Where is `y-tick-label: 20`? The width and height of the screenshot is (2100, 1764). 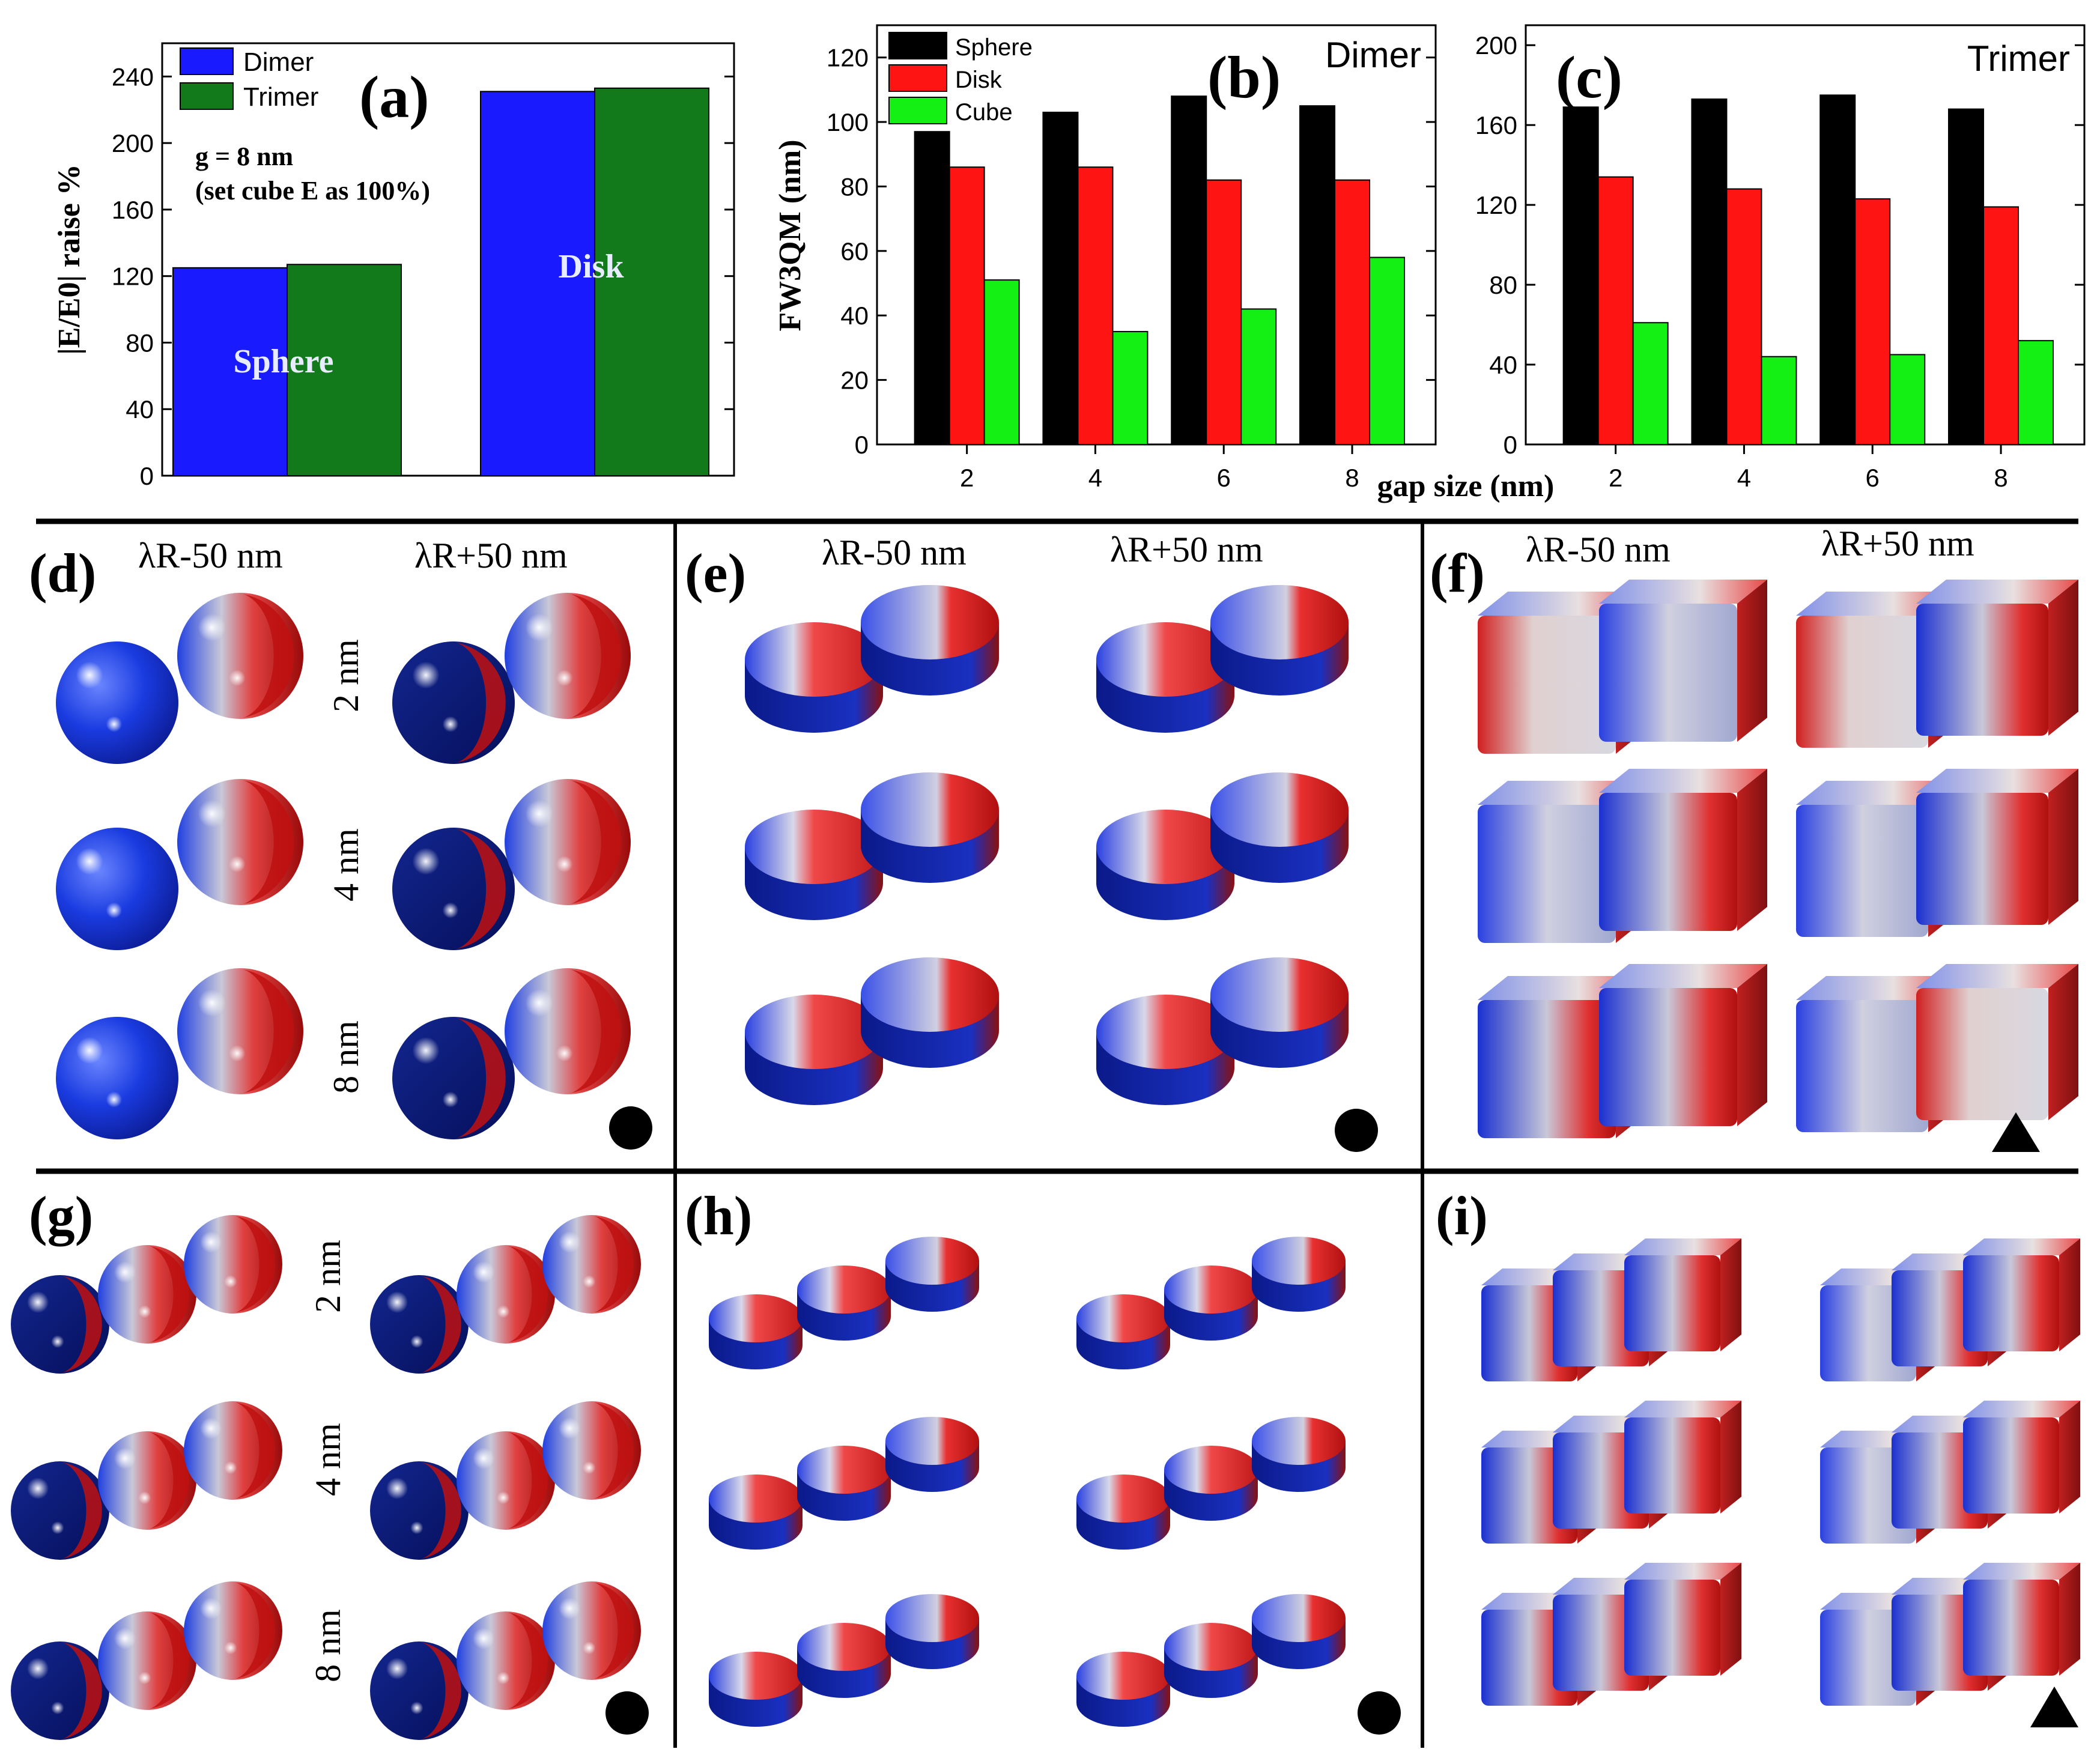
y-tick-label: 20 is located at coordinates (854, 380).